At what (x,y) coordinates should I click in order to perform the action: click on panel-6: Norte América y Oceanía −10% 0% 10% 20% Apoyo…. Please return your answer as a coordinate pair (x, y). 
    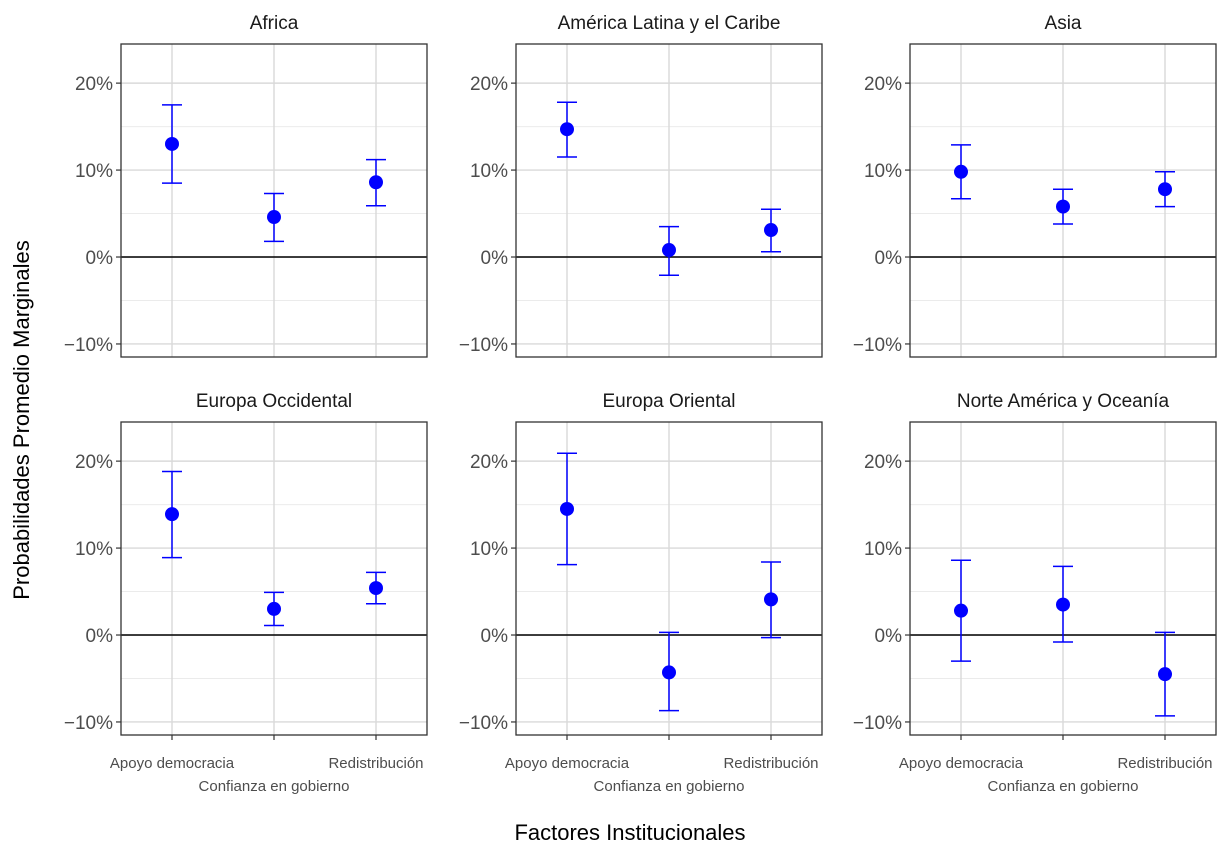
    Looking at the image, I should click on (1035, 593).